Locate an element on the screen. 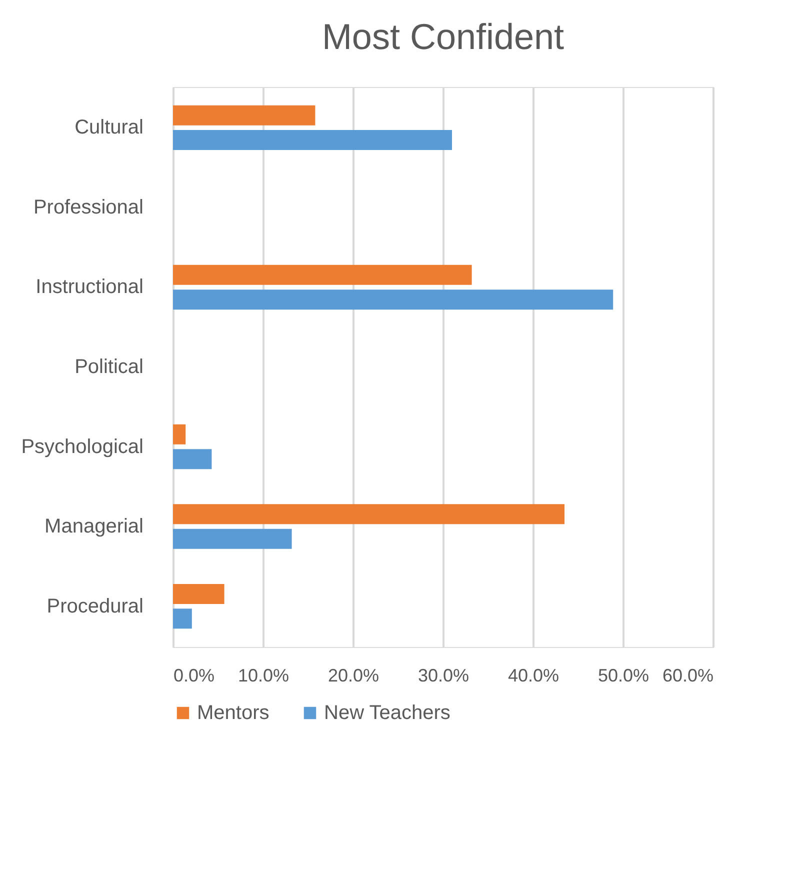 The height and width of the screenshot is (874, 800). x-tick-label: 20.0% is located at coordinates (354, 676).